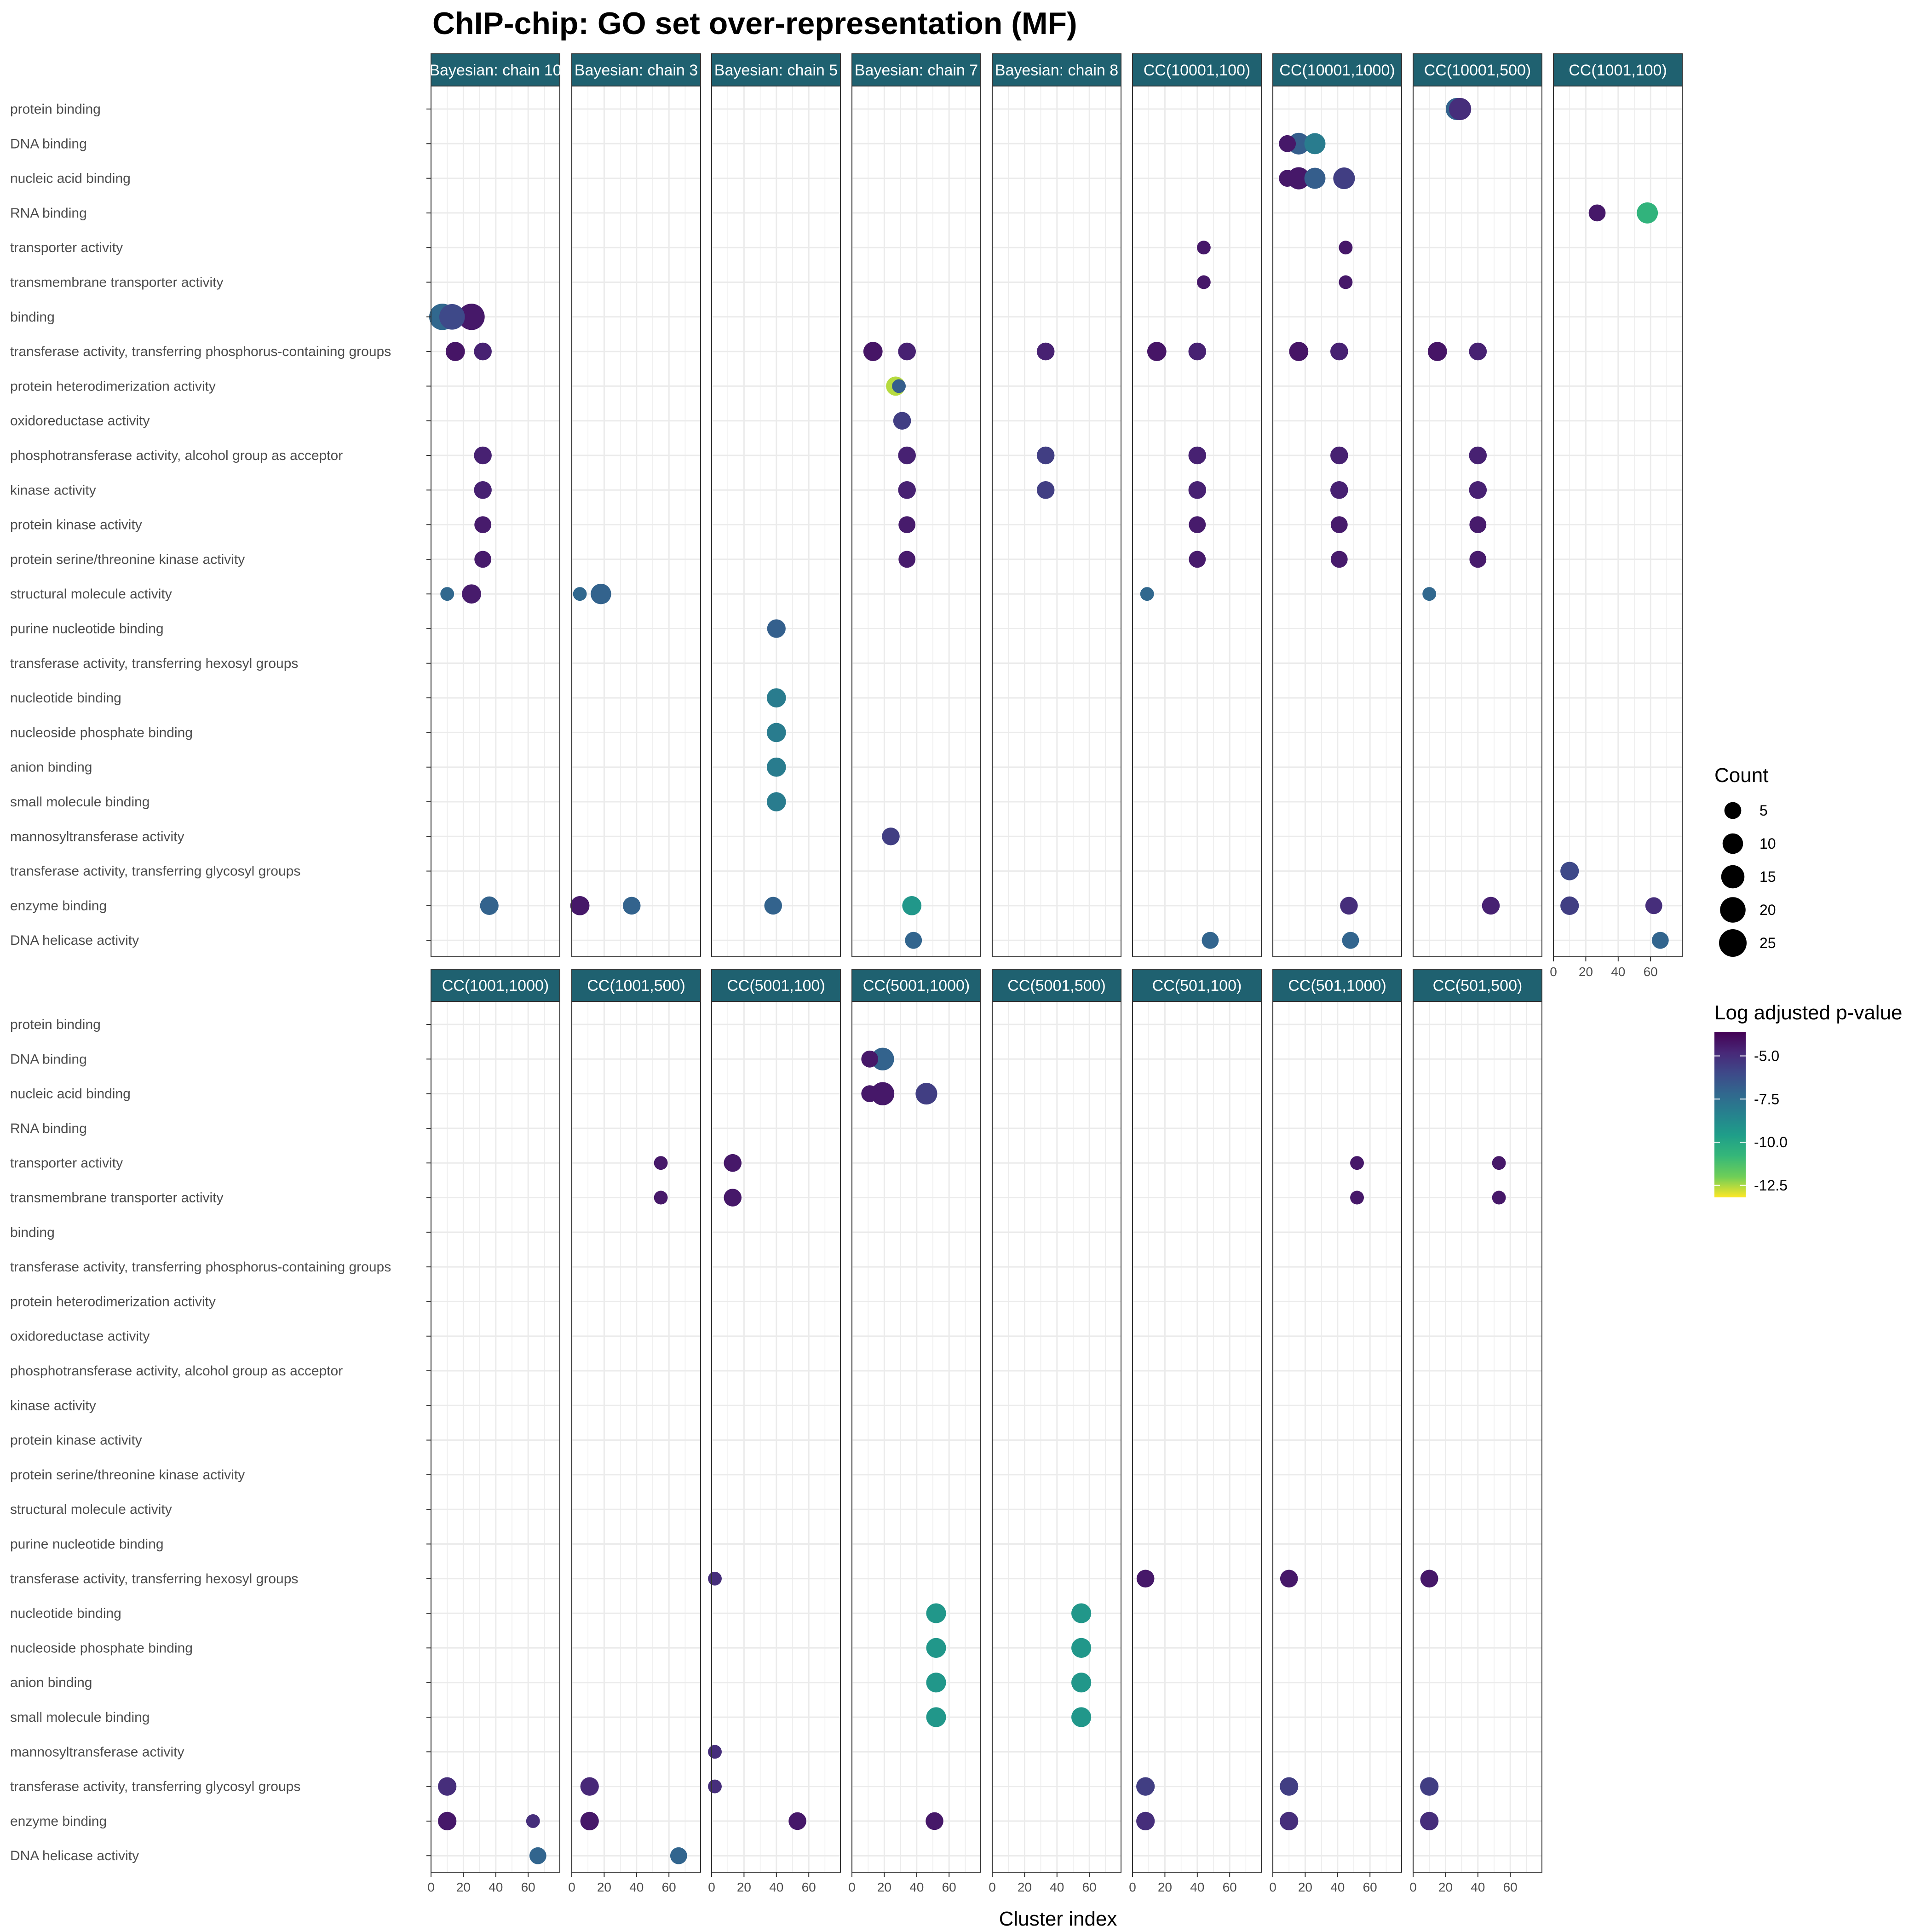 The width and height of the screenshot is (1932, 1932). What do you see at coordinates (1477, 505) in the screenshot?
I see `facet-panel: CC(10001,500)` at bounding box center [1477, 505].